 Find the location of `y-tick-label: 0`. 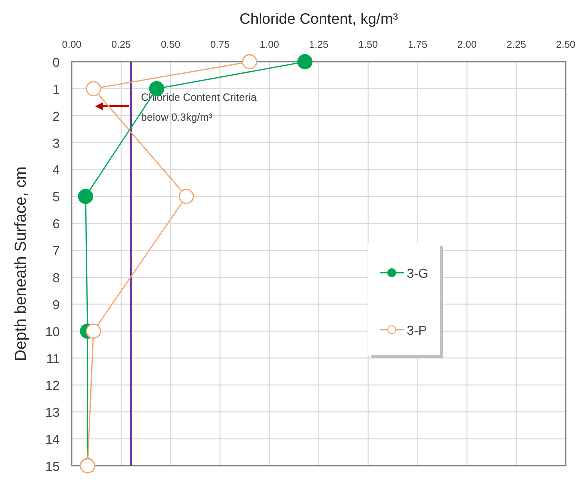

y-tick-label: 0 is located at coordinates (56, 62).